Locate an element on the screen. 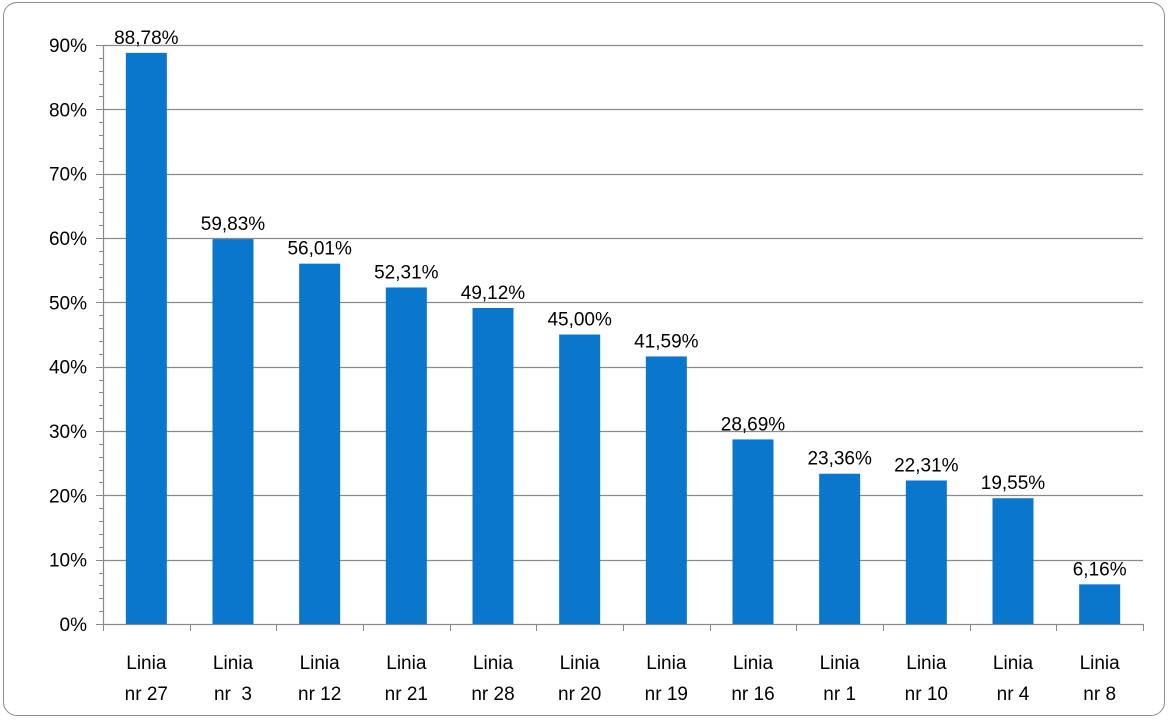  y-tick-label: 0% is located at coordinates (74, 625).